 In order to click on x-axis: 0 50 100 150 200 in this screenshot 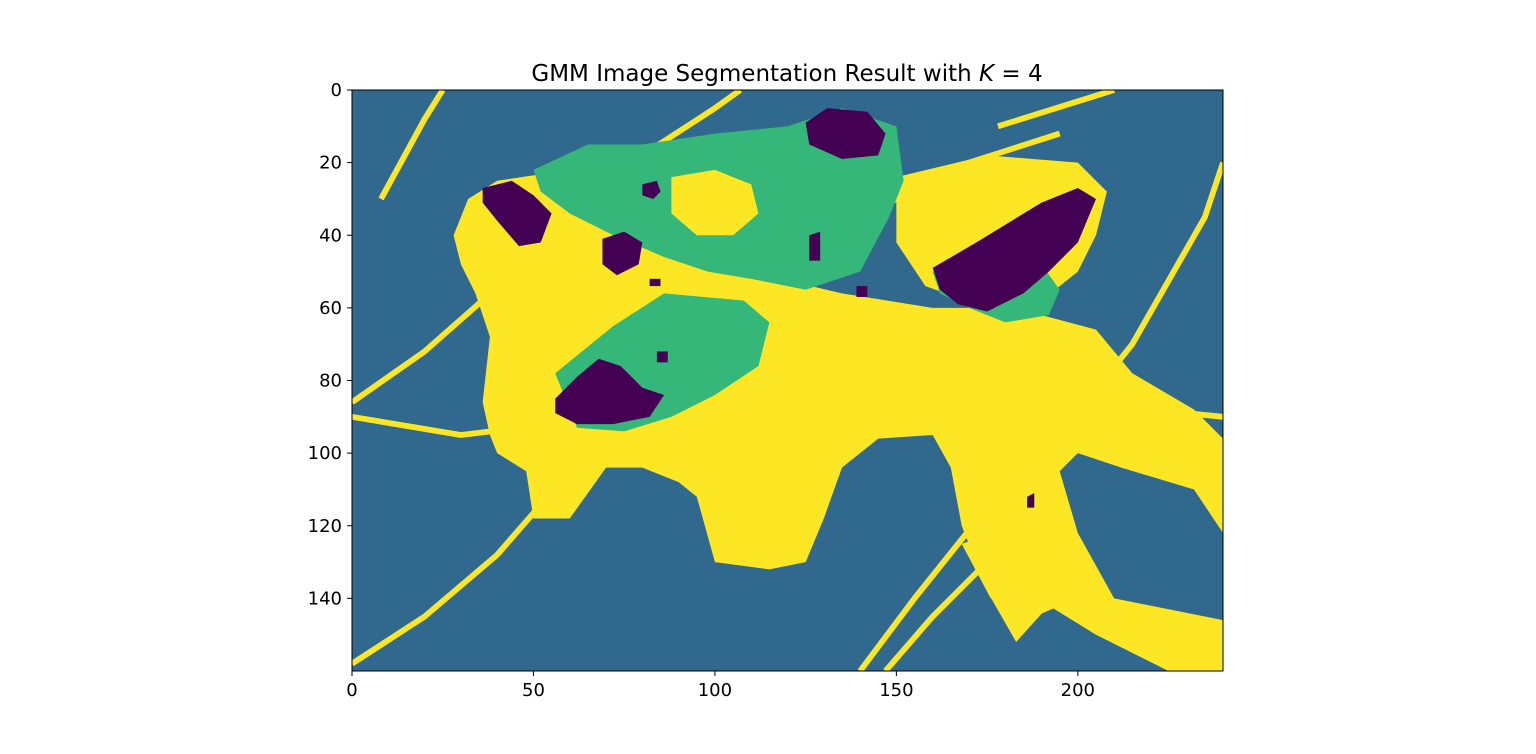, I will do `click(720, 686)`.